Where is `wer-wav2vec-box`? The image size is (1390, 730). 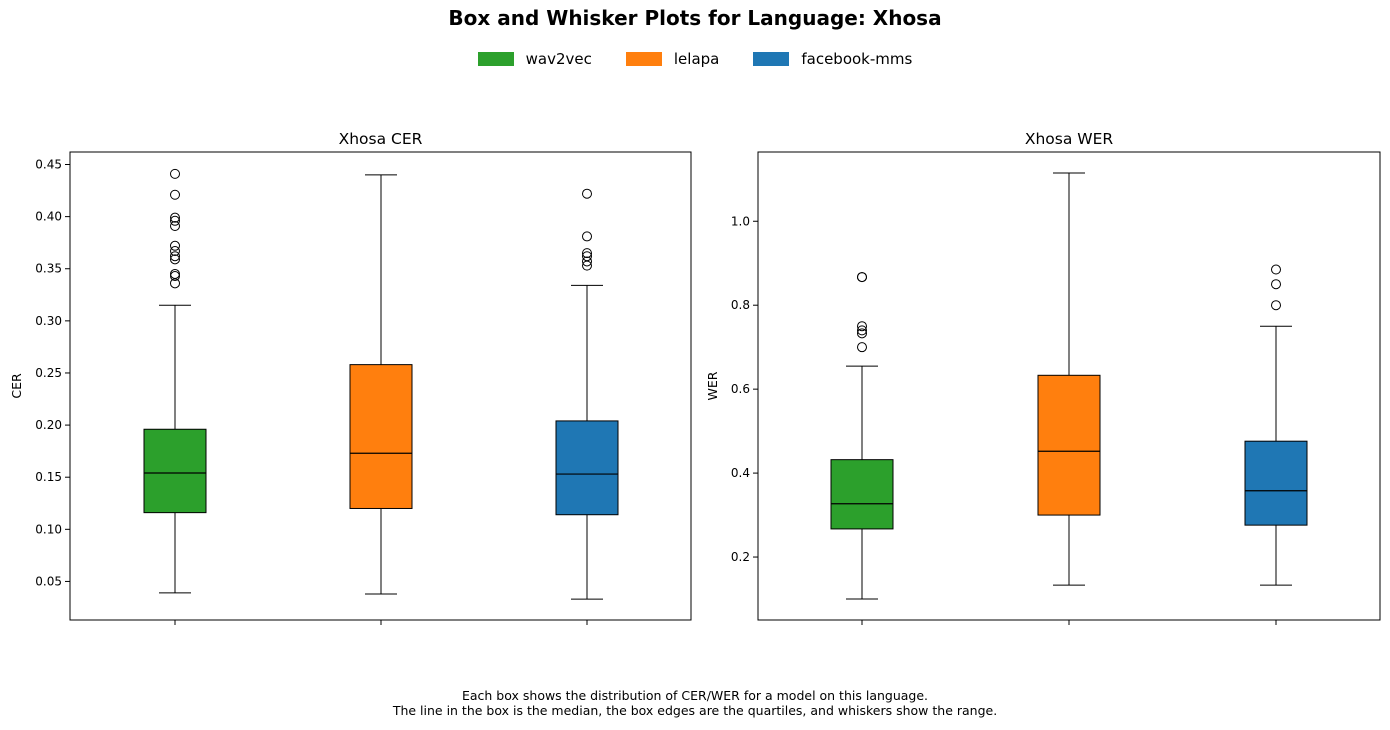
wer-wav2vec-box is located at coordinates (862, 494).